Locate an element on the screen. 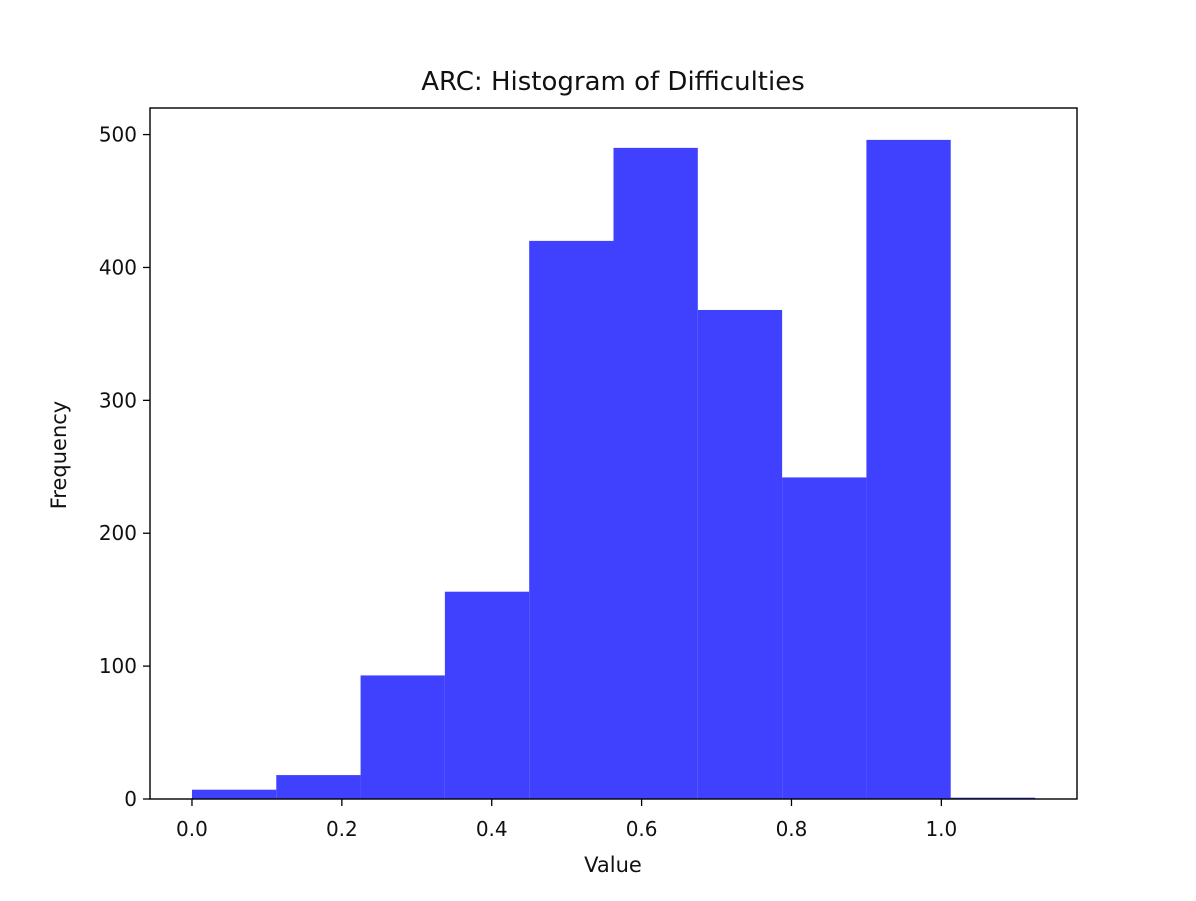  y-tick-label-2: 200 is located at coordinates (118, 533).